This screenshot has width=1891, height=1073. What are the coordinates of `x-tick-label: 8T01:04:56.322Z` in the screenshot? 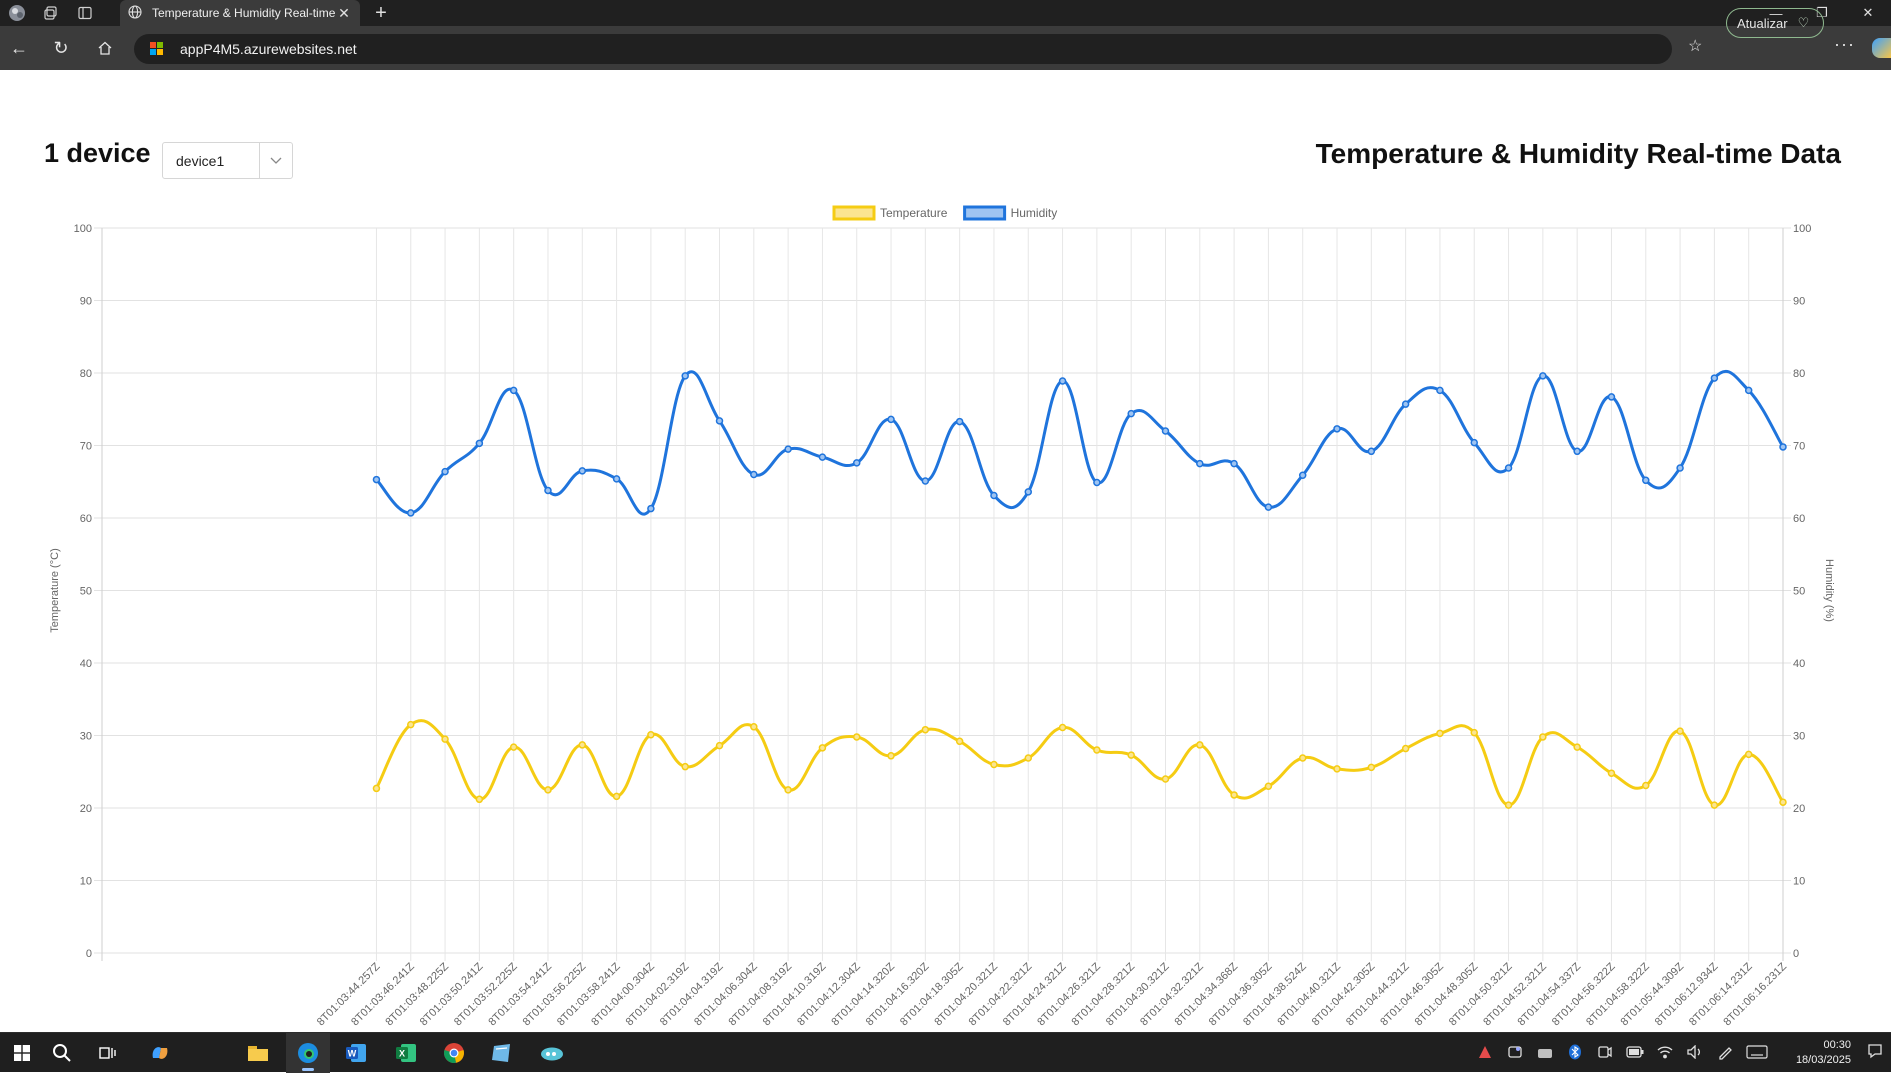 It's located at (1584, 994).